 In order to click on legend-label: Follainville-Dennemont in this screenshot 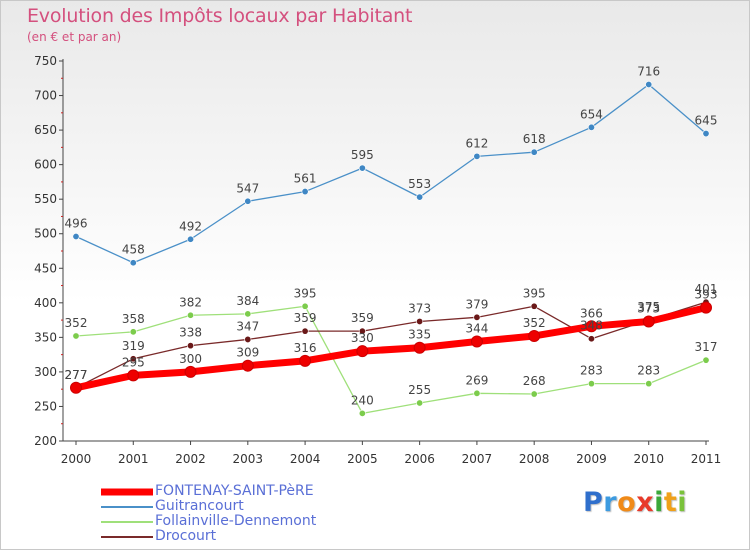, I will do `click(236, 521)`.